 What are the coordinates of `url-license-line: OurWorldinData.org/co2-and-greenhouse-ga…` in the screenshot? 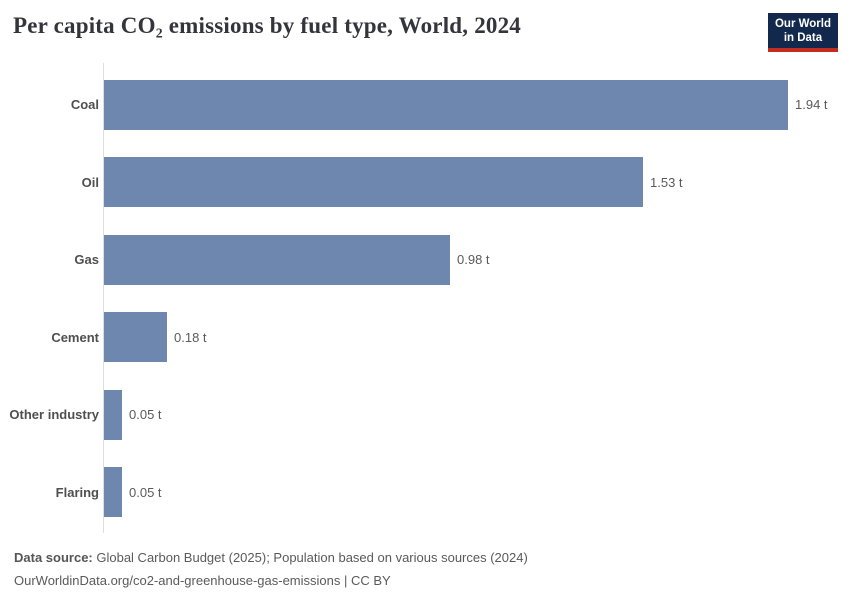 It's located at (202, 580).